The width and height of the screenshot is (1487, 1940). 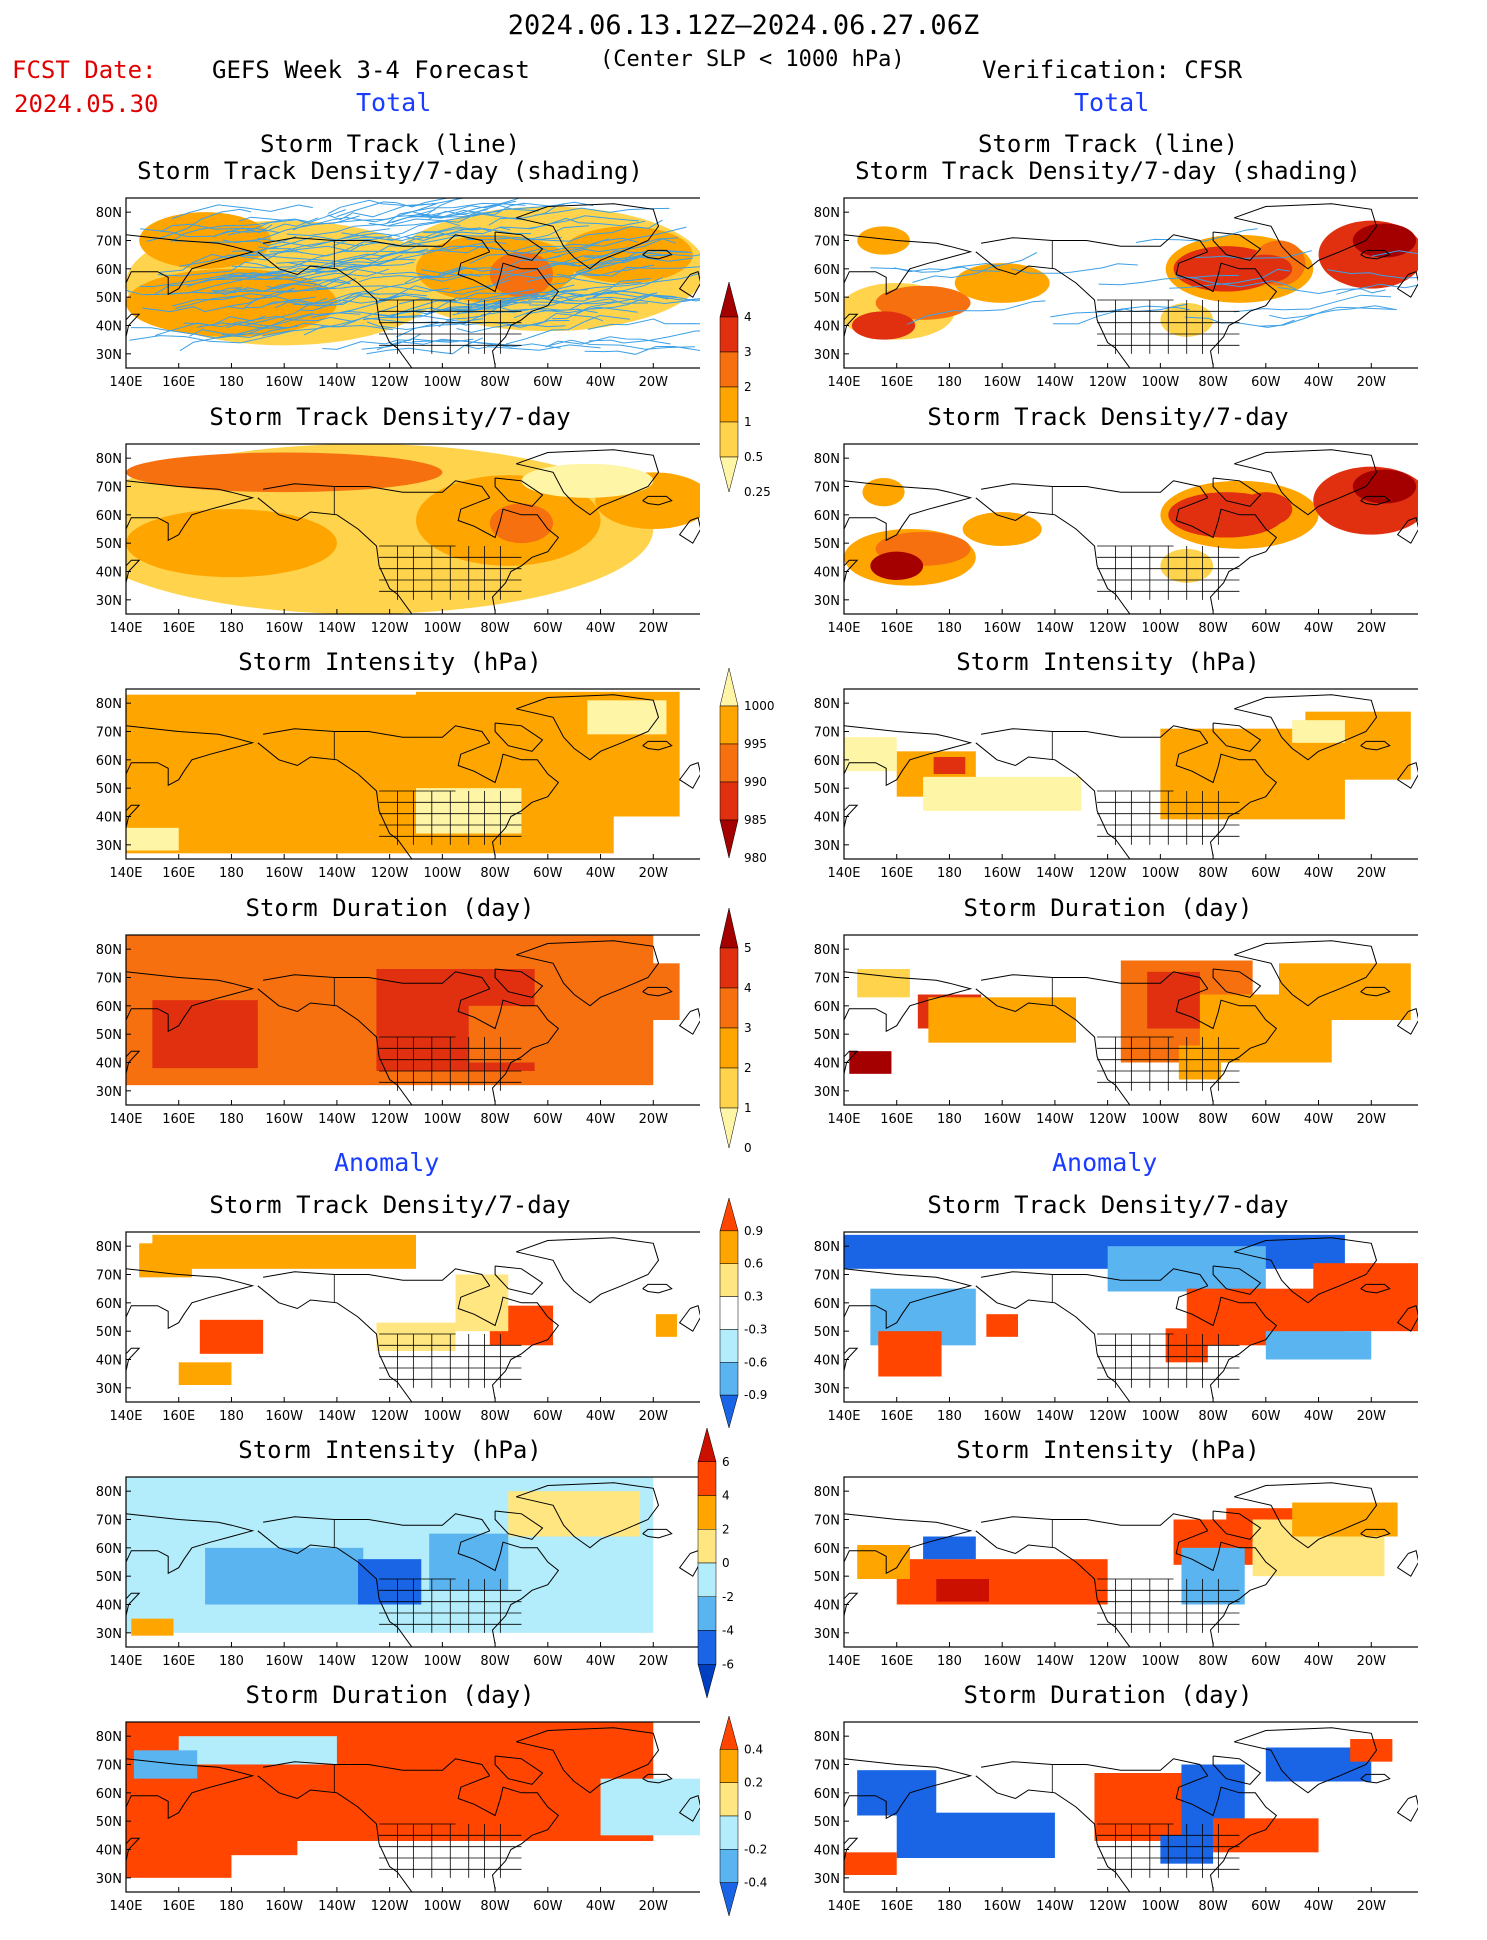 I want to click on panel-title-anom-duration-right: Storm Duration (day), so click(x=1108, y=1695).